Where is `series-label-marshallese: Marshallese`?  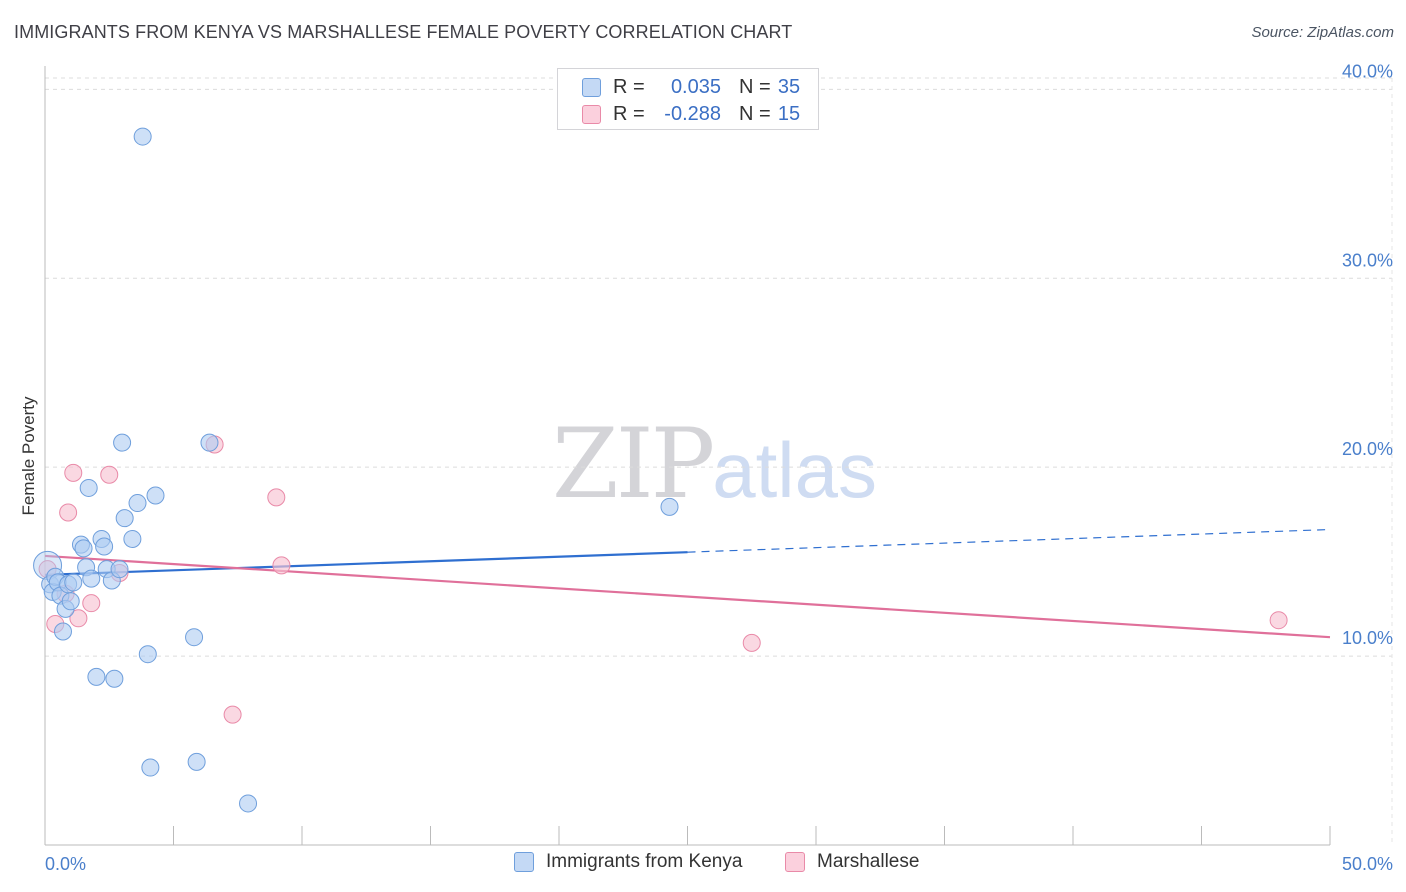 series-label-marshallese: Marshallese is located at coordinates (868, 861).